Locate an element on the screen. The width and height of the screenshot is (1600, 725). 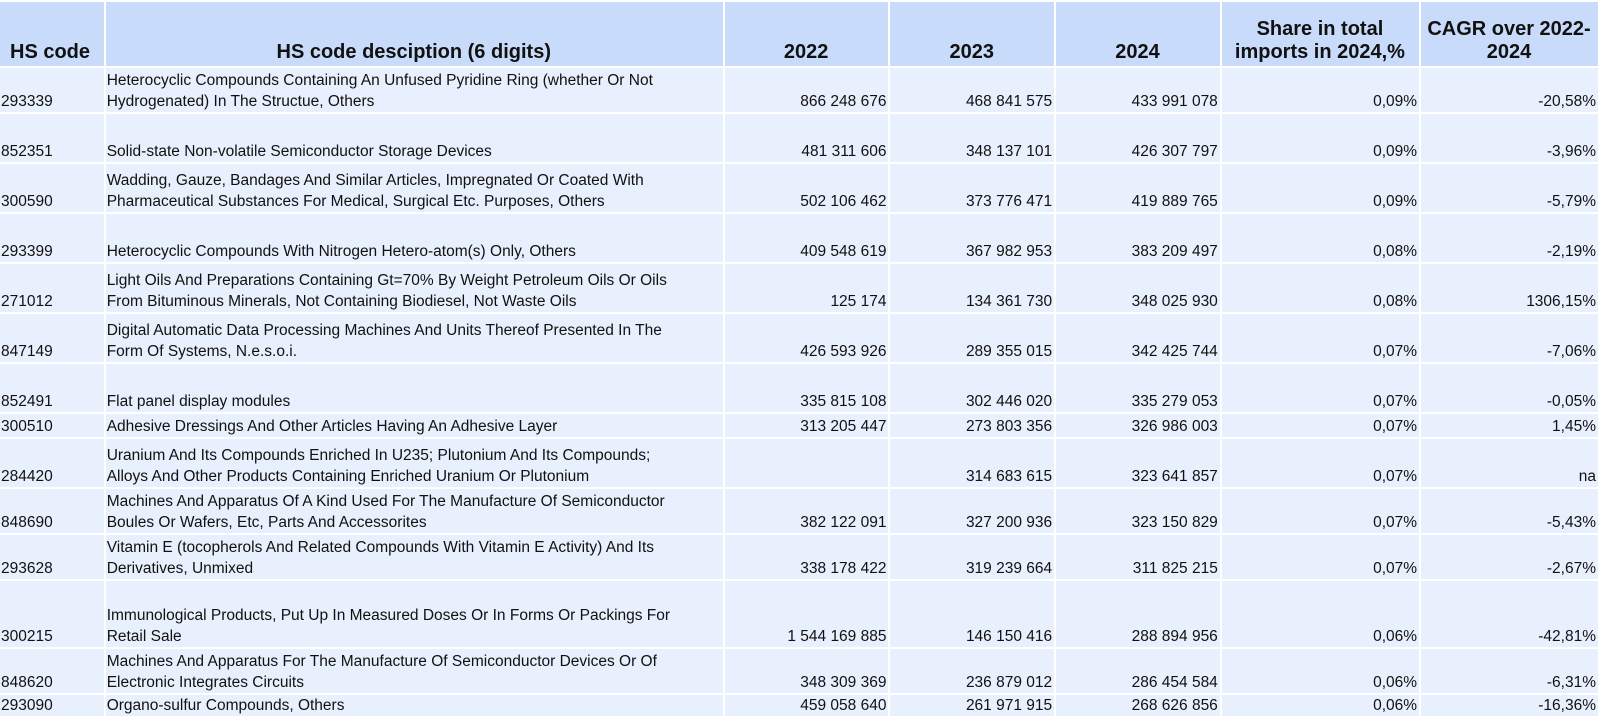
value-2024-cell: 419 889 765 is located at coordinates (1138, 188).